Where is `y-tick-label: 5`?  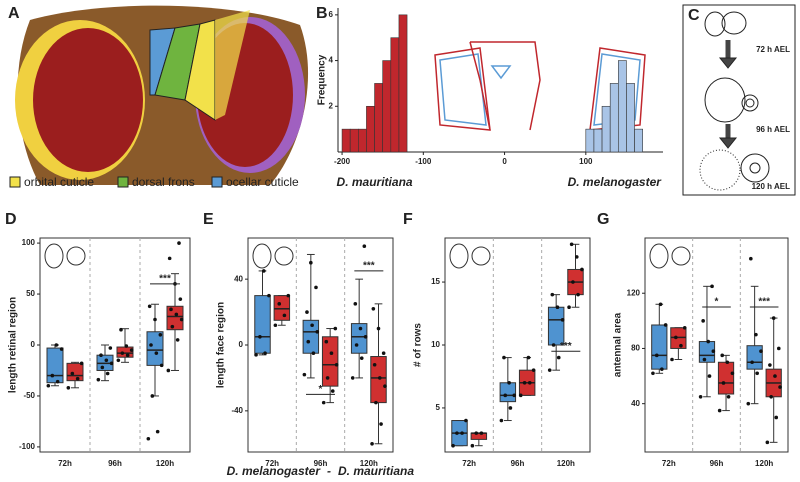
y-tick-label: 5 is located at coordinates (438, 407).